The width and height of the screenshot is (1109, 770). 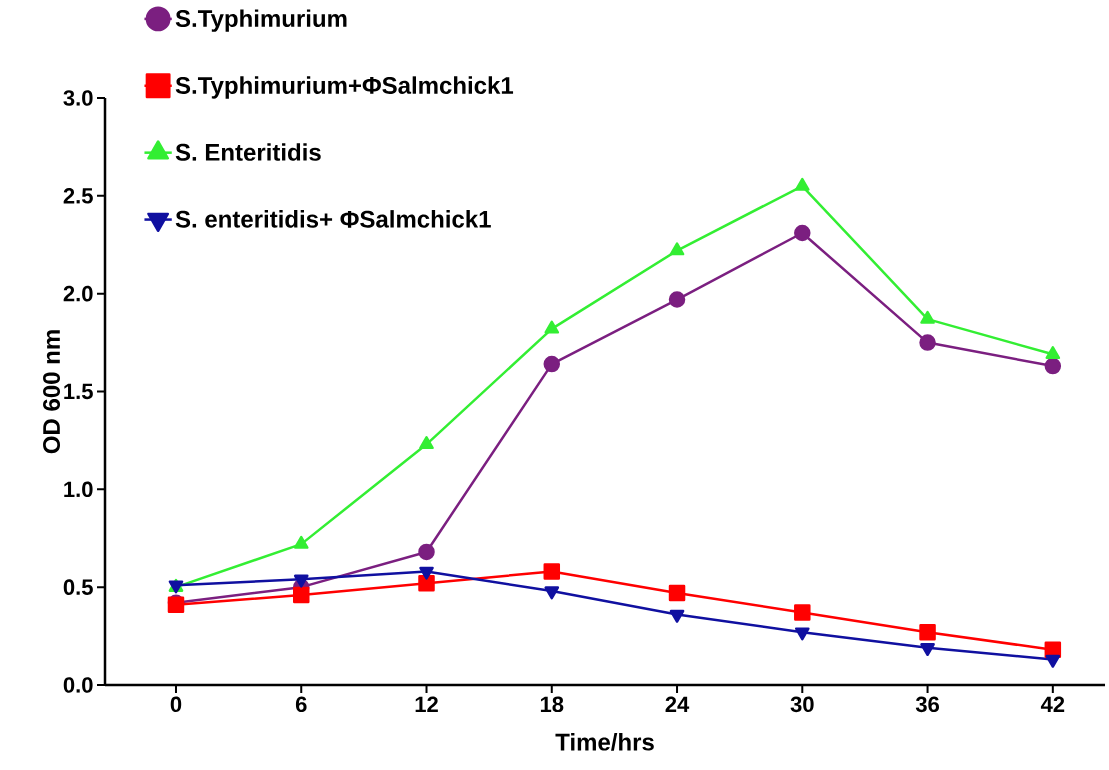 I want to click on y-tick-label: 1.0, so click(x=78, y=489).